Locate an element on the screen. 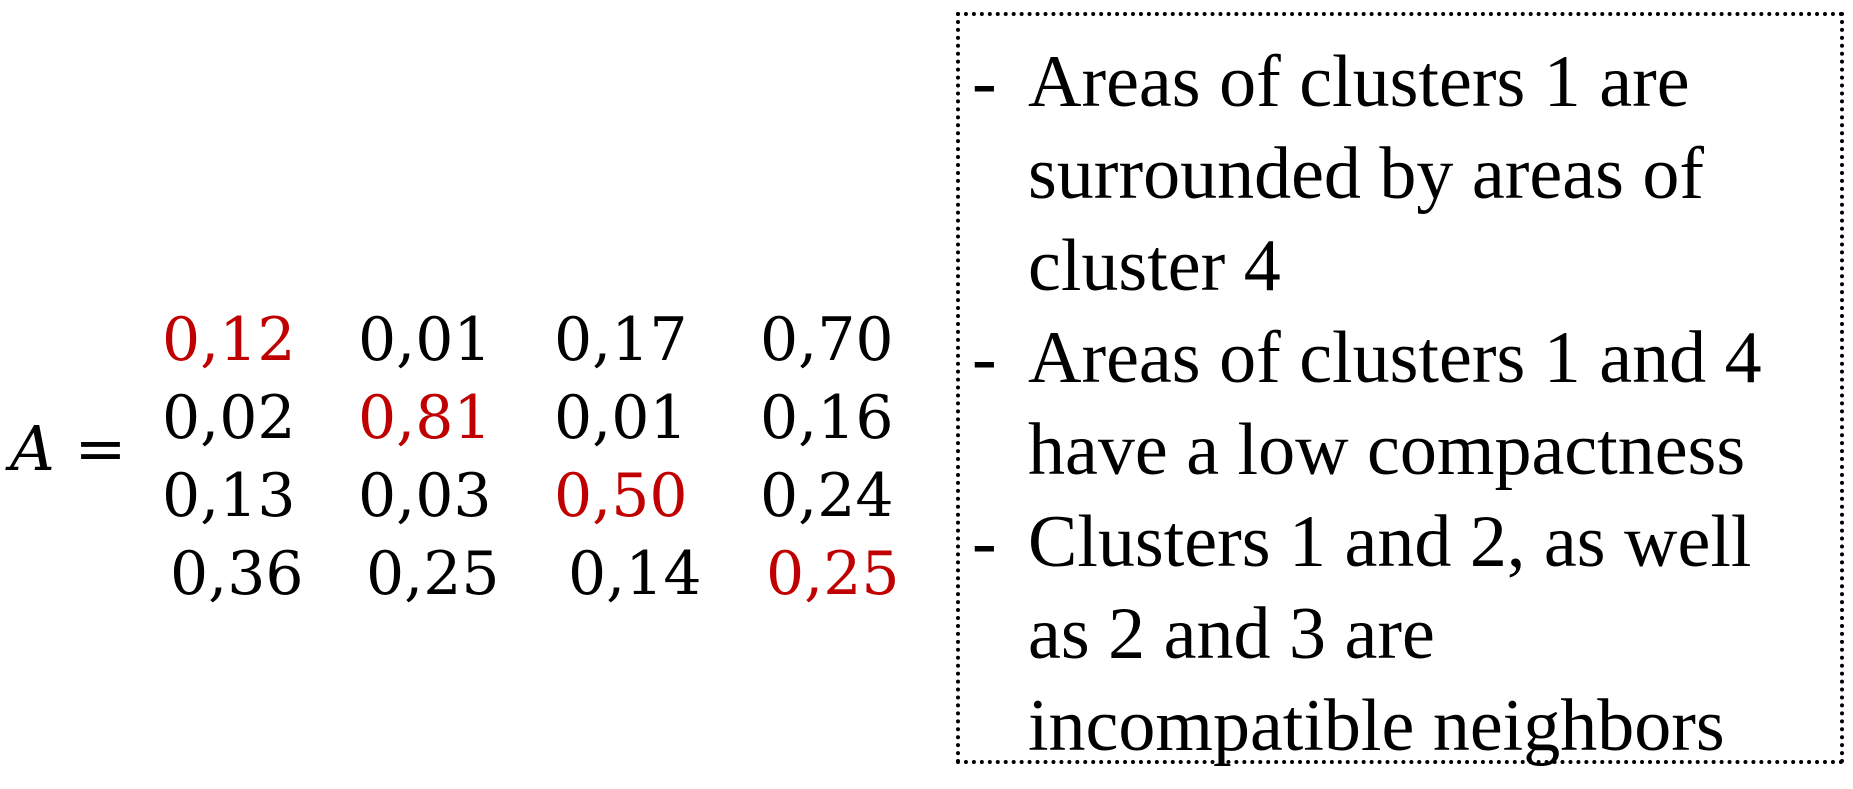  matrix-cell-r1-c4: 0,70 is located at coordinates (827, 340).